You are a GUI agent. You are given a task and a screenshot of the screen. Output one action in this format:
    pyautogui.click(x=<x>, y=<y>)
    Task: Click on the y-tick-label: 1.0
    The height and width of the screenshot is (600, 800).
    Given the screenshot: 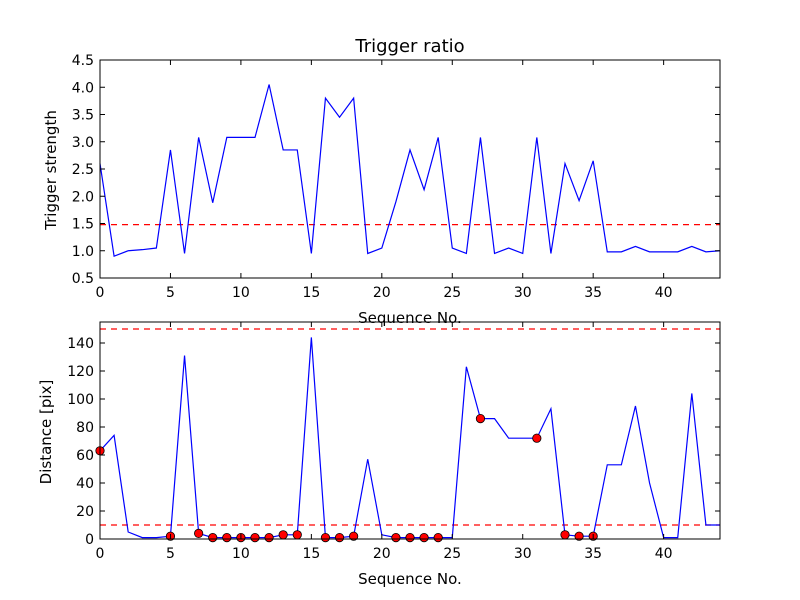 What is the action you would take?
    pyautogui.click(x=83, y=252)
    